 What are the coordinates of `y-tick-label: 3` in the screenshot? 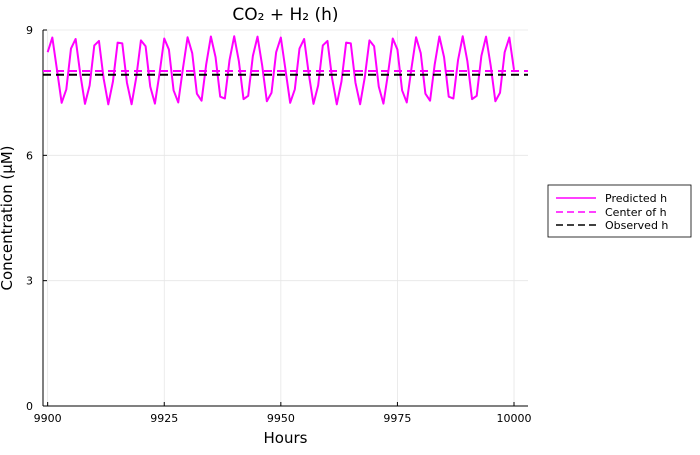 It's located at (29, 281).